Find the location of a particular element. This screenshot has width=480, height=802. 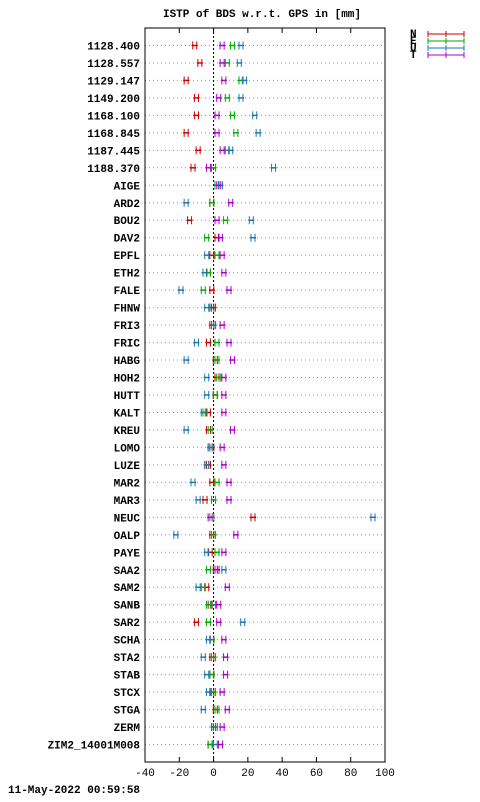

x-tick-label: -20 is located at coordinates (179, 774).